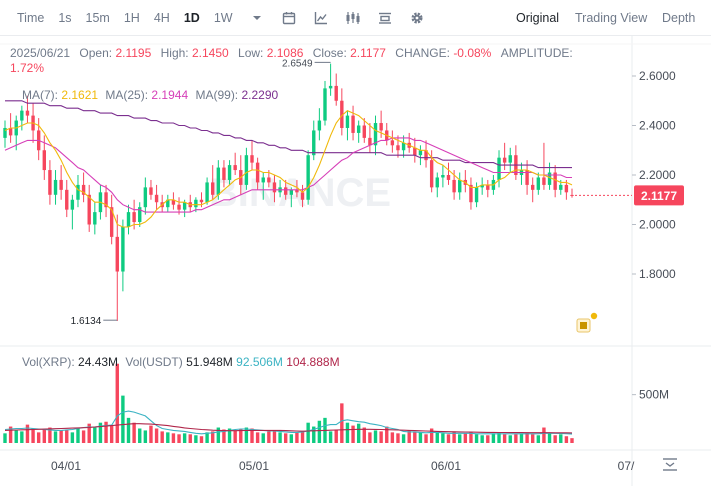  I want to click on notification-icon, so click(587, 322).